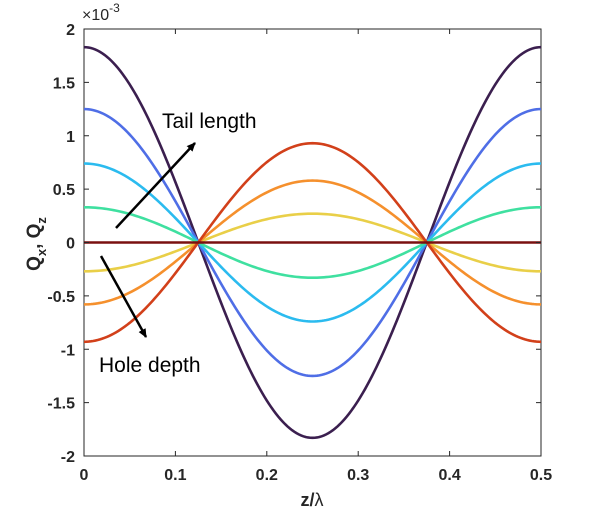 Image resolution: width=598 pixels, height=517 pixels. Describe the element at coordinates (358, 475) in the screenshot. I see `x-tick-label: 0.3` at that location.